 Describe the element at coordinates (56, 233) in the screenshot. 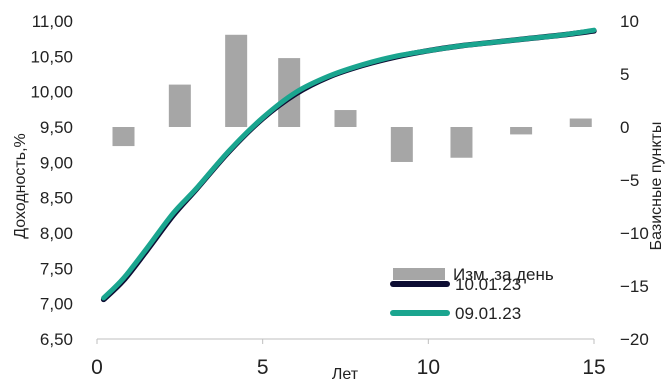

I see `y-left-tick-label-3: 8,00` at that location.